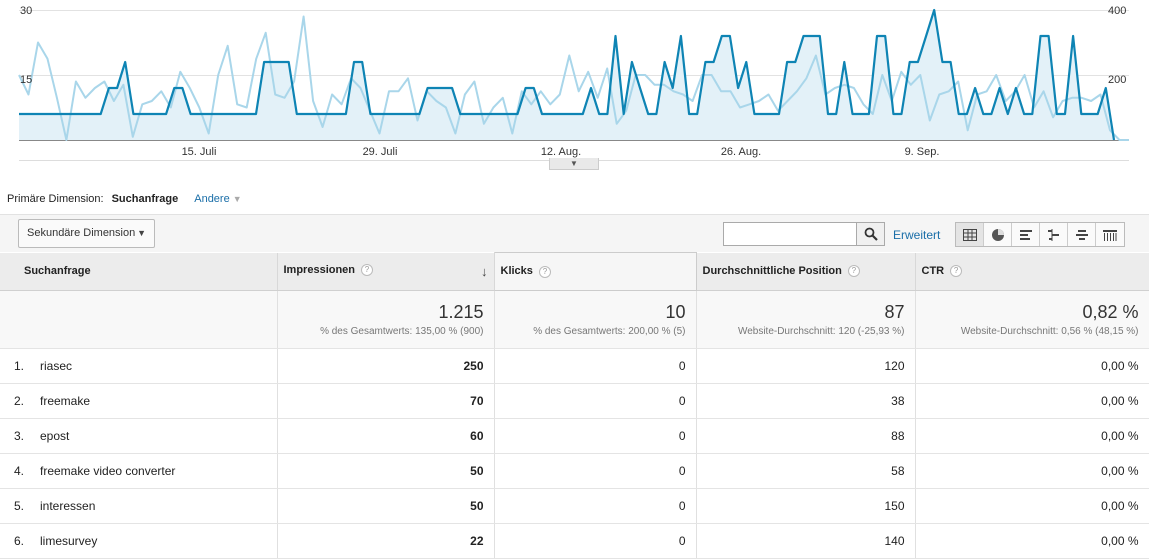  I want to click on table-row: 3. epost 60 0 88 0,00 %, so click(574, 436).